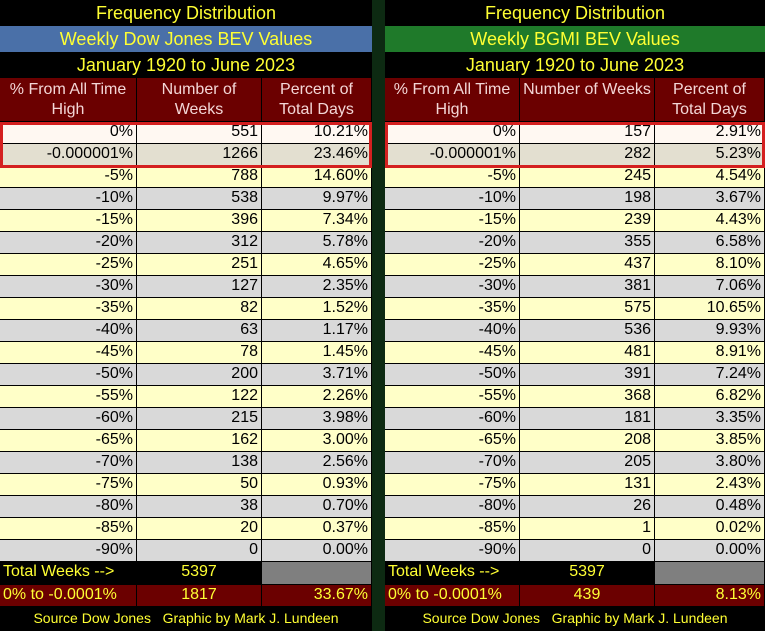 This screenshot has width=765, height=631. I want to click on data-row: -40% 63 1.17%, so click(186, 331).